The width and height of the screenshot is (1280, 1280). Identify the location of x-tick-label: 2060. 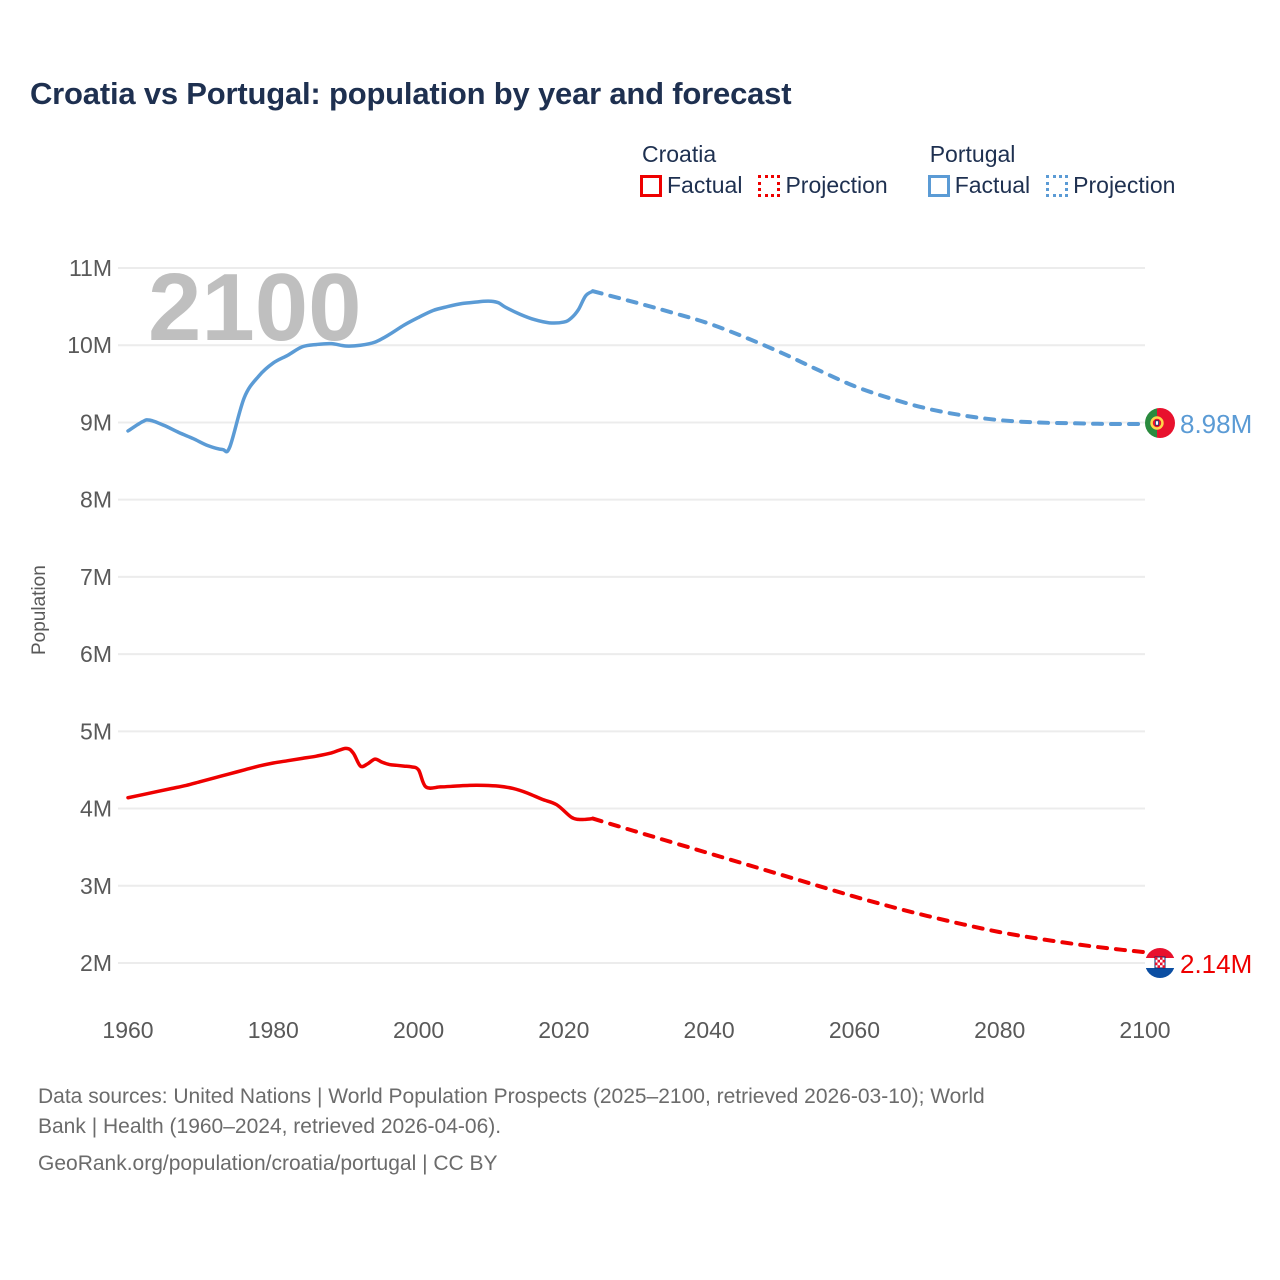
(854, 1030).